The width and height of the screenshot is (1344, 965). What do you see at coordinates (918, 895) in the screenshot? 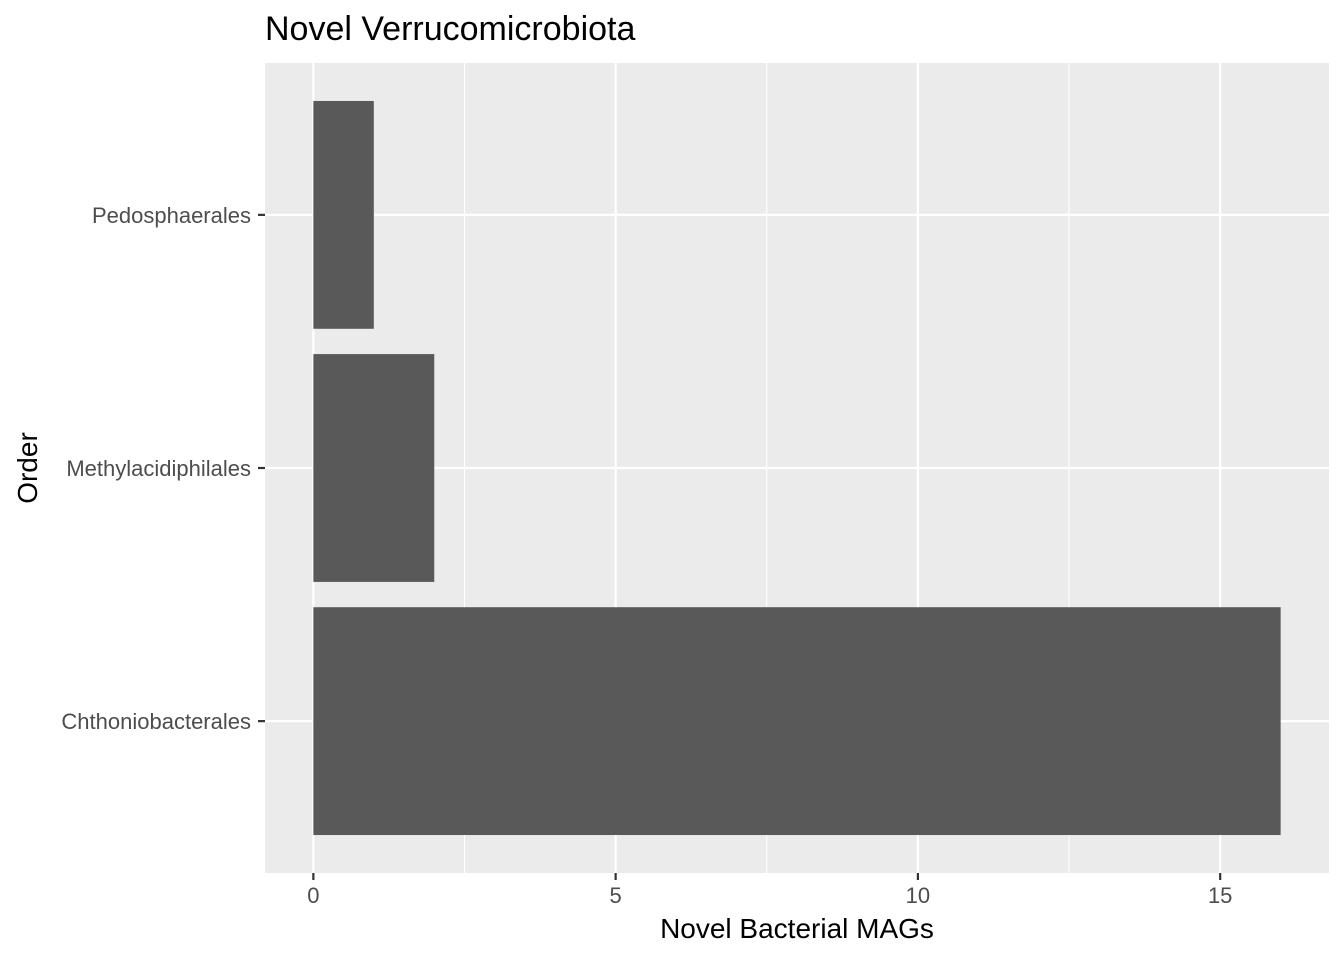
I see `x-tick-label: 10` at bounding box center [918, 895].